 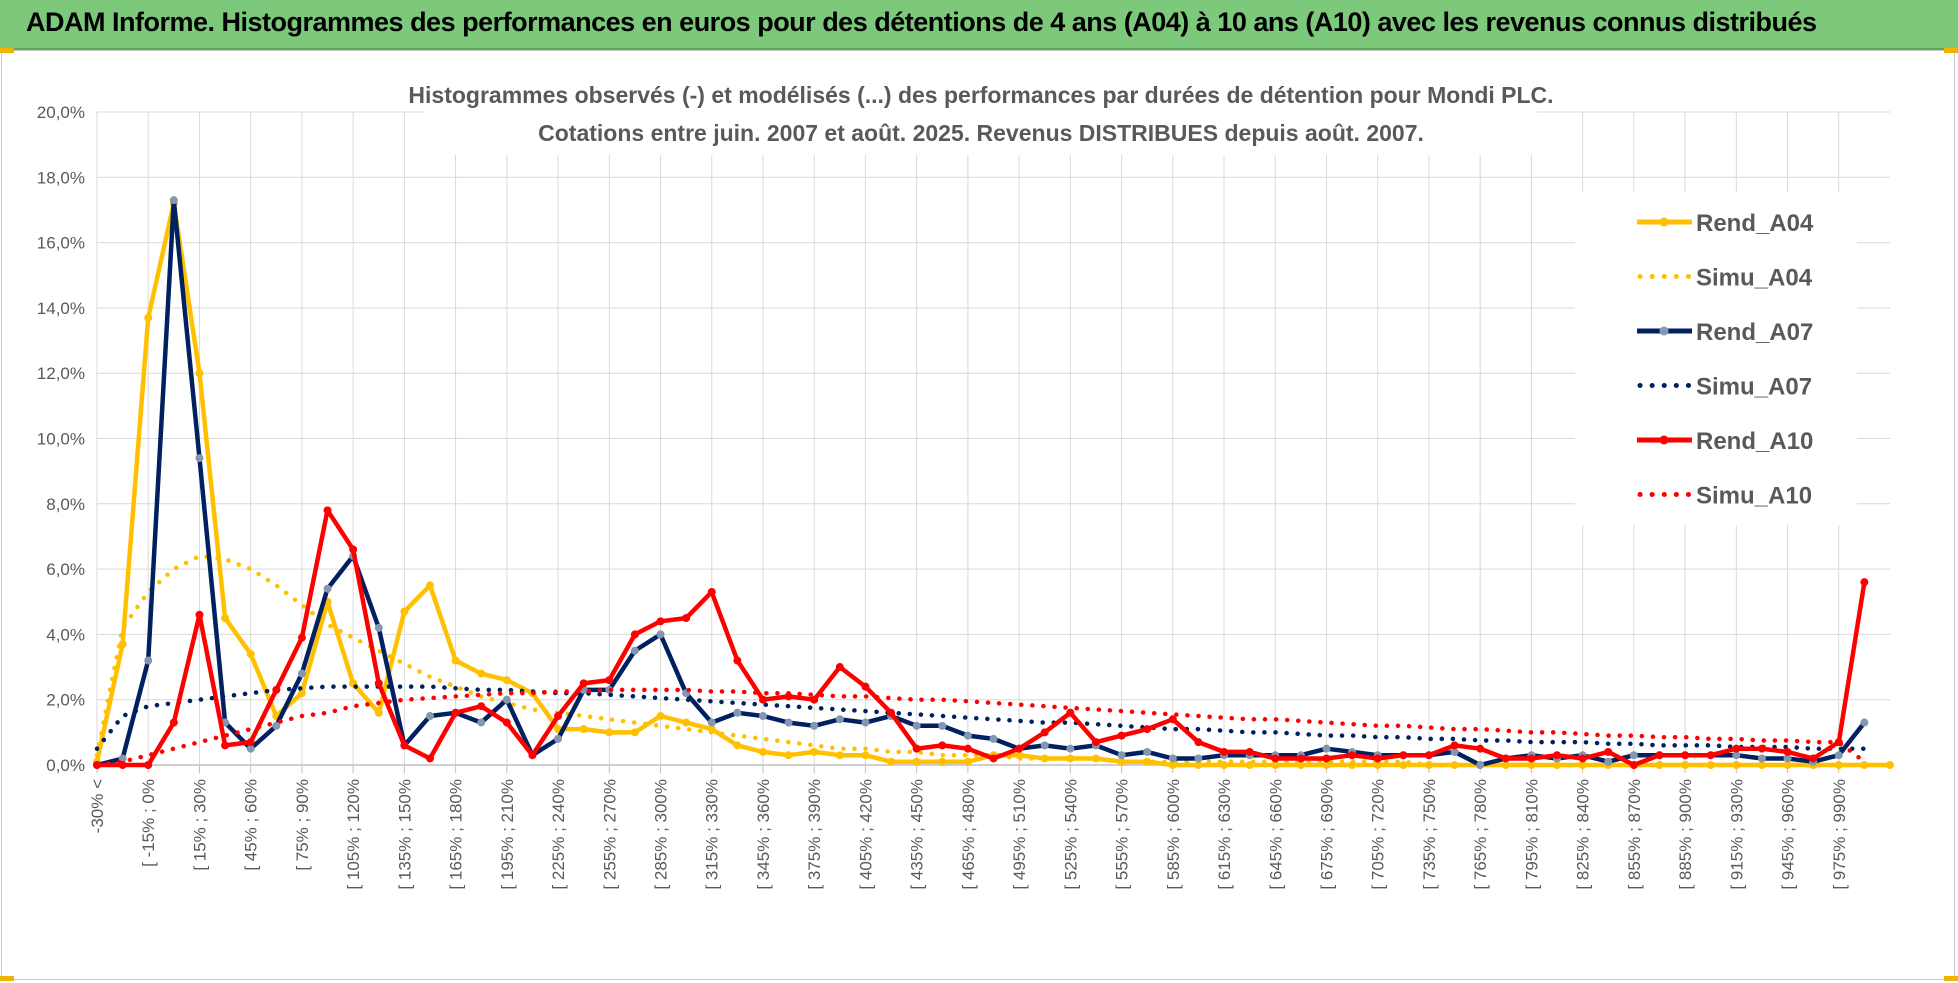 I want to click on x-tick-label: [ 795% ; 810%, so click(x=1531, y=834).